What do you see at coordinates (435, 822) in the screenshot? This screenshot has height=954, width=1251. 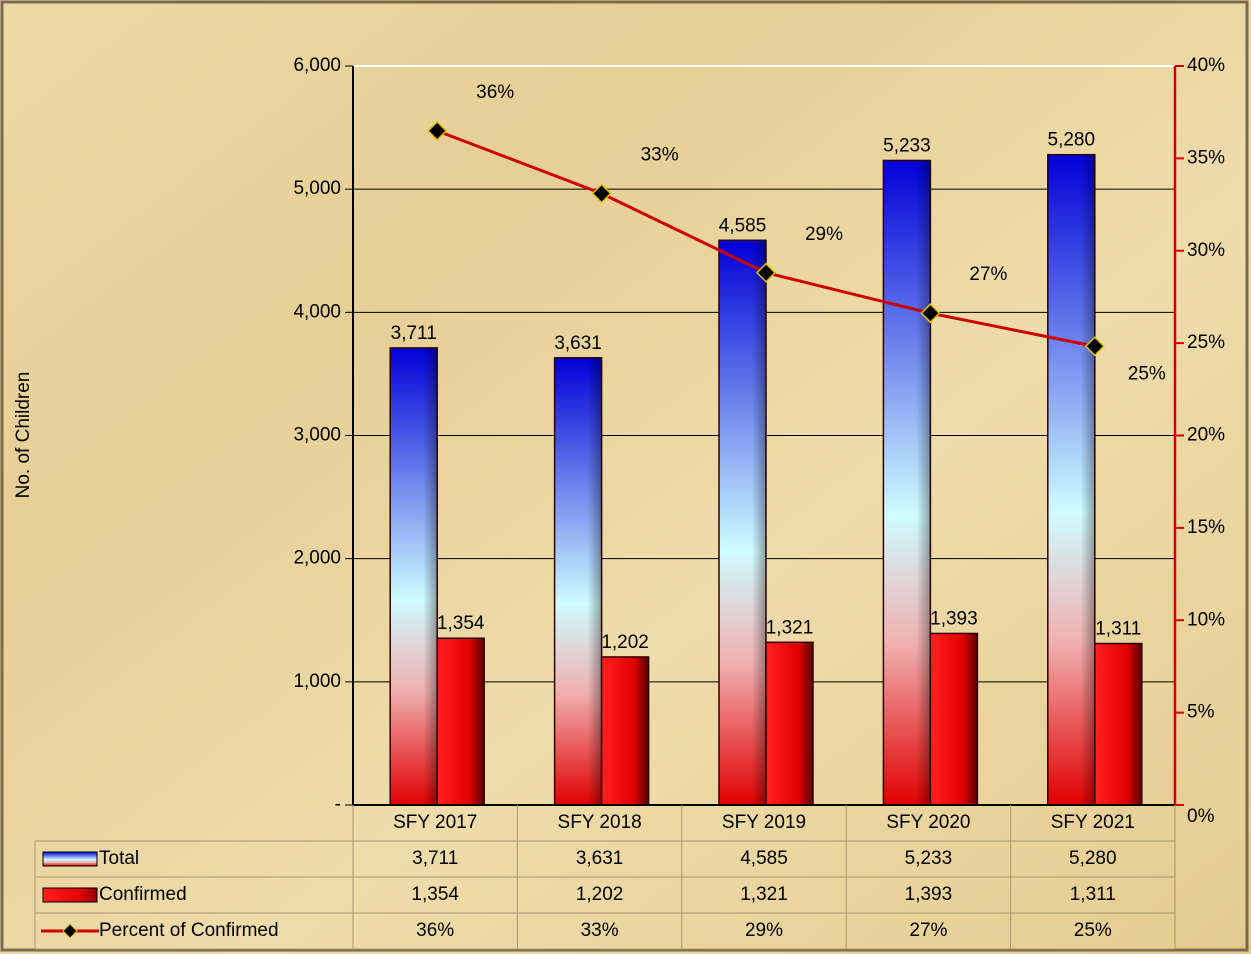 I see `x-tick-label: SFY 2017` at bounding box center [435, 822].